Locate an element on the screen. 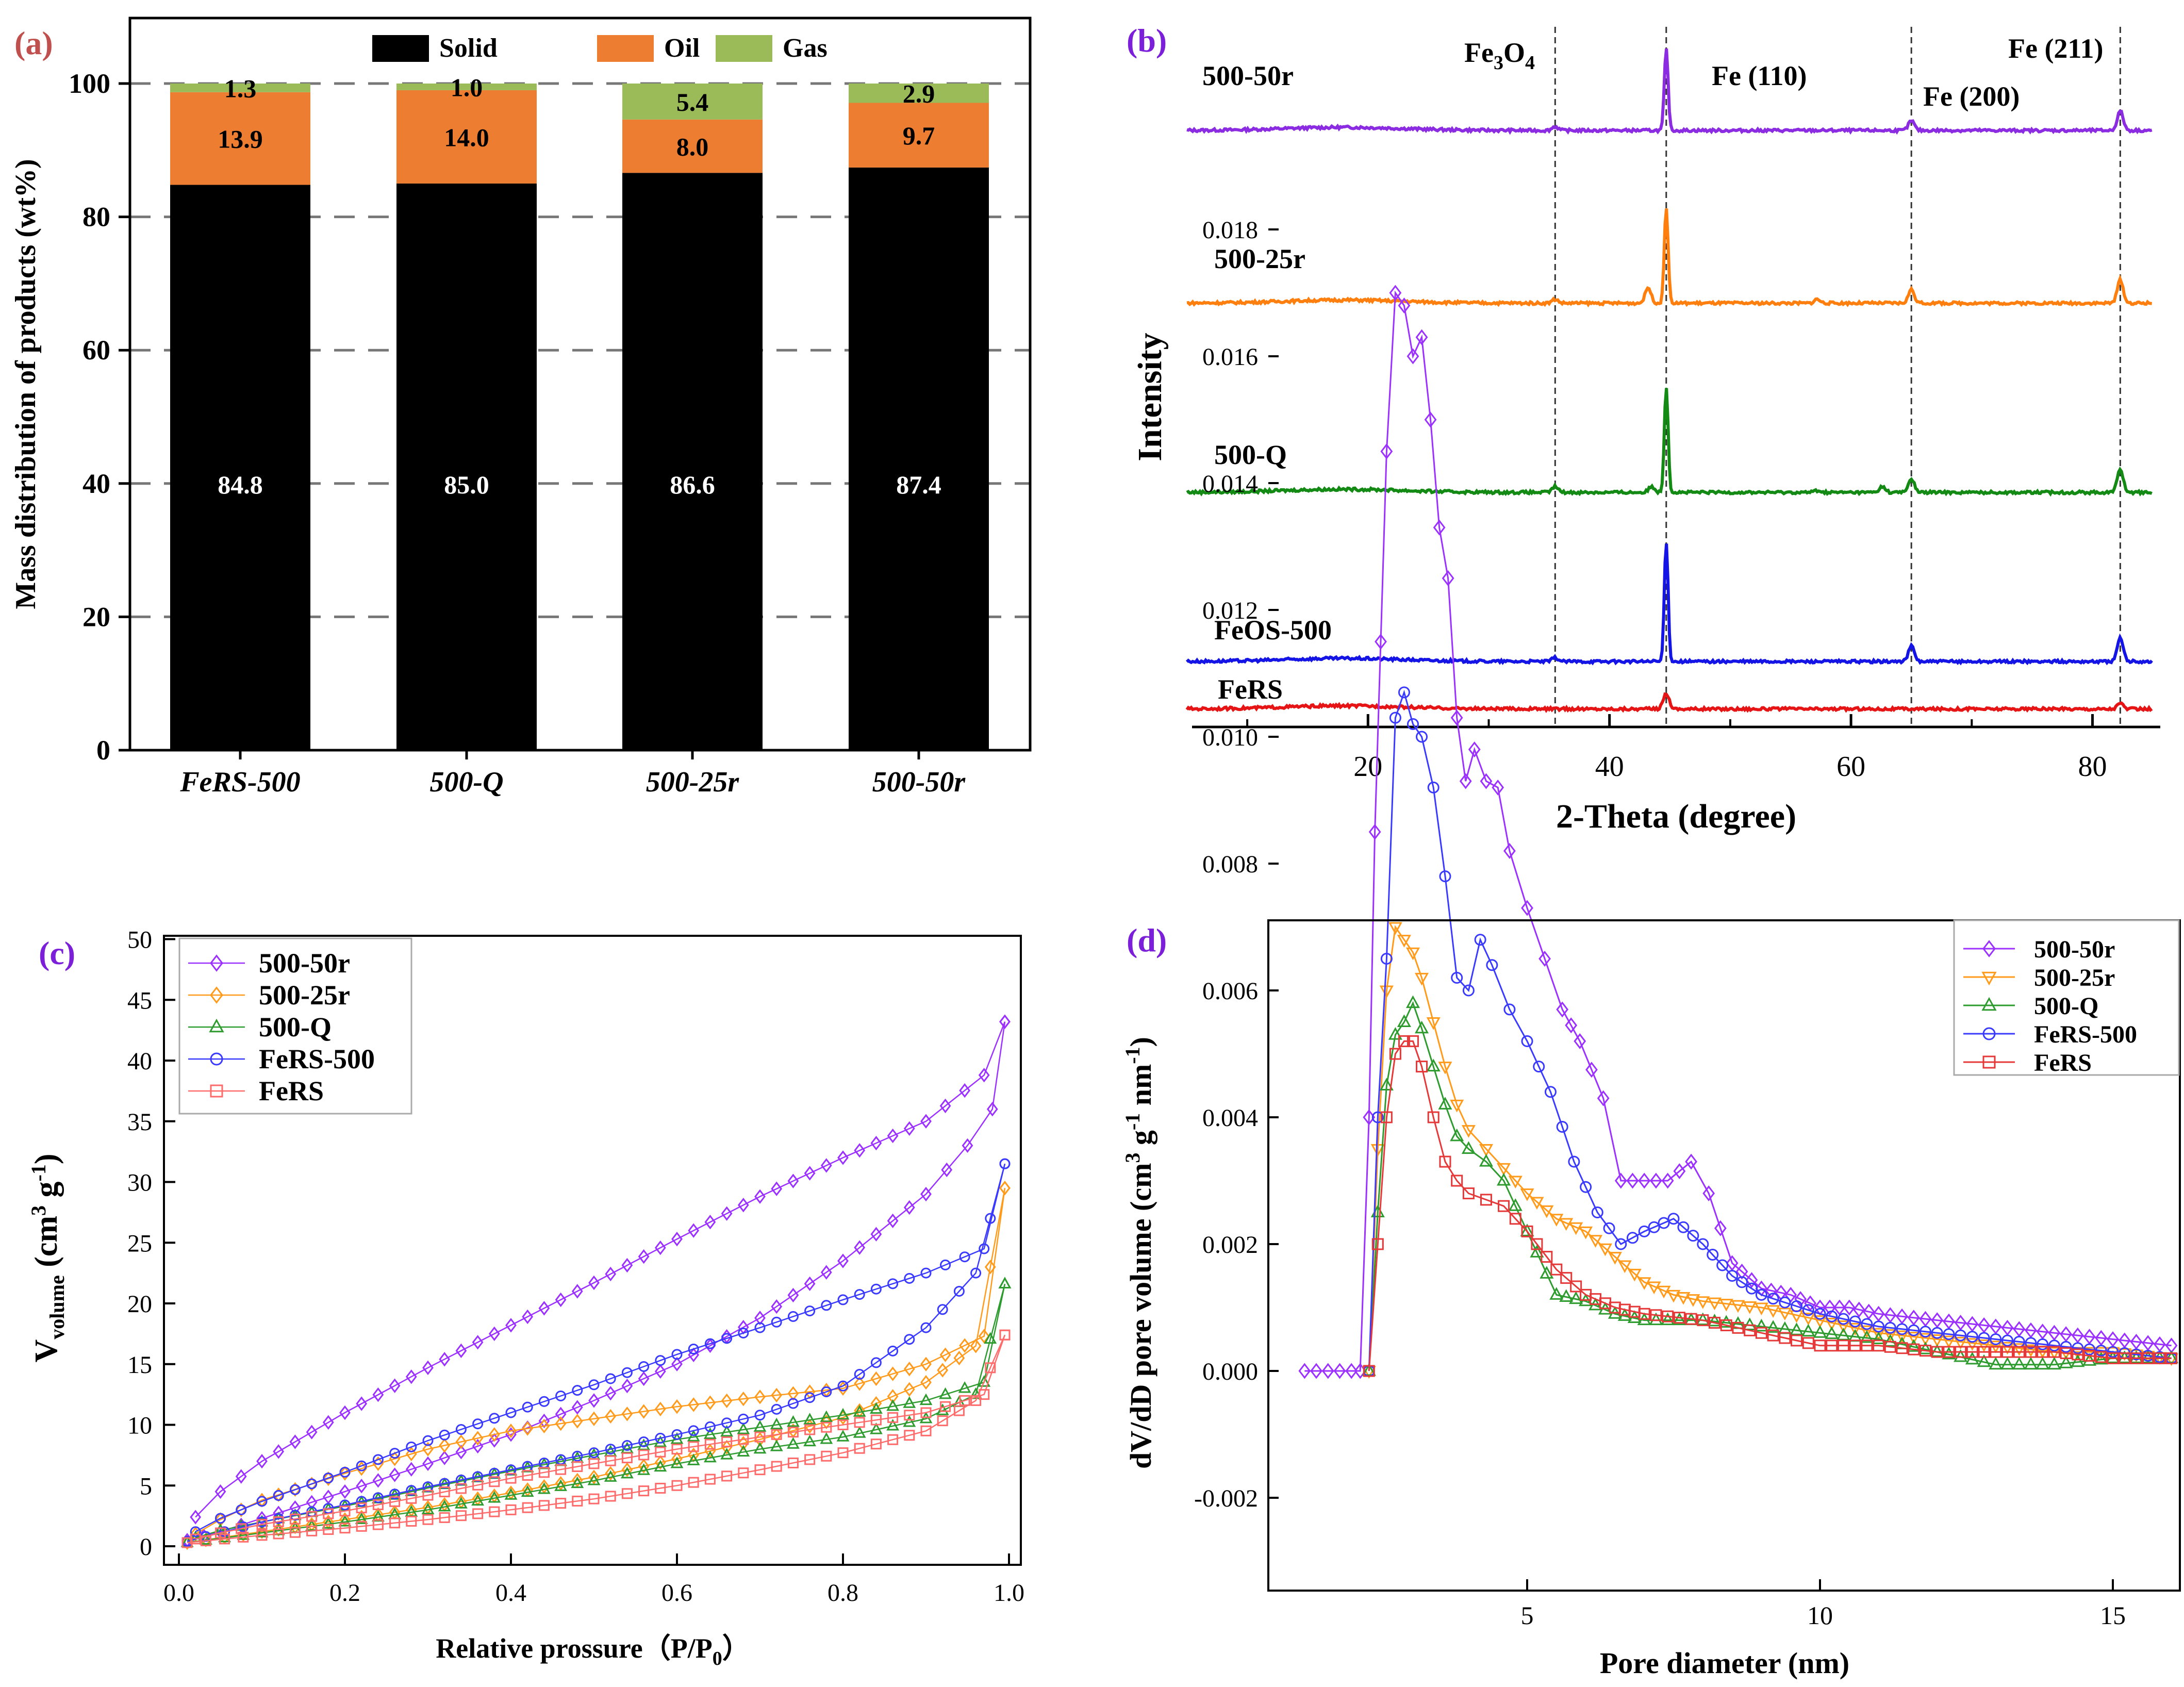 This screenshot has width=2184, height=1687. panel-d-x-ticks: 5 10 15 is located at coordinates (1823, 1604).